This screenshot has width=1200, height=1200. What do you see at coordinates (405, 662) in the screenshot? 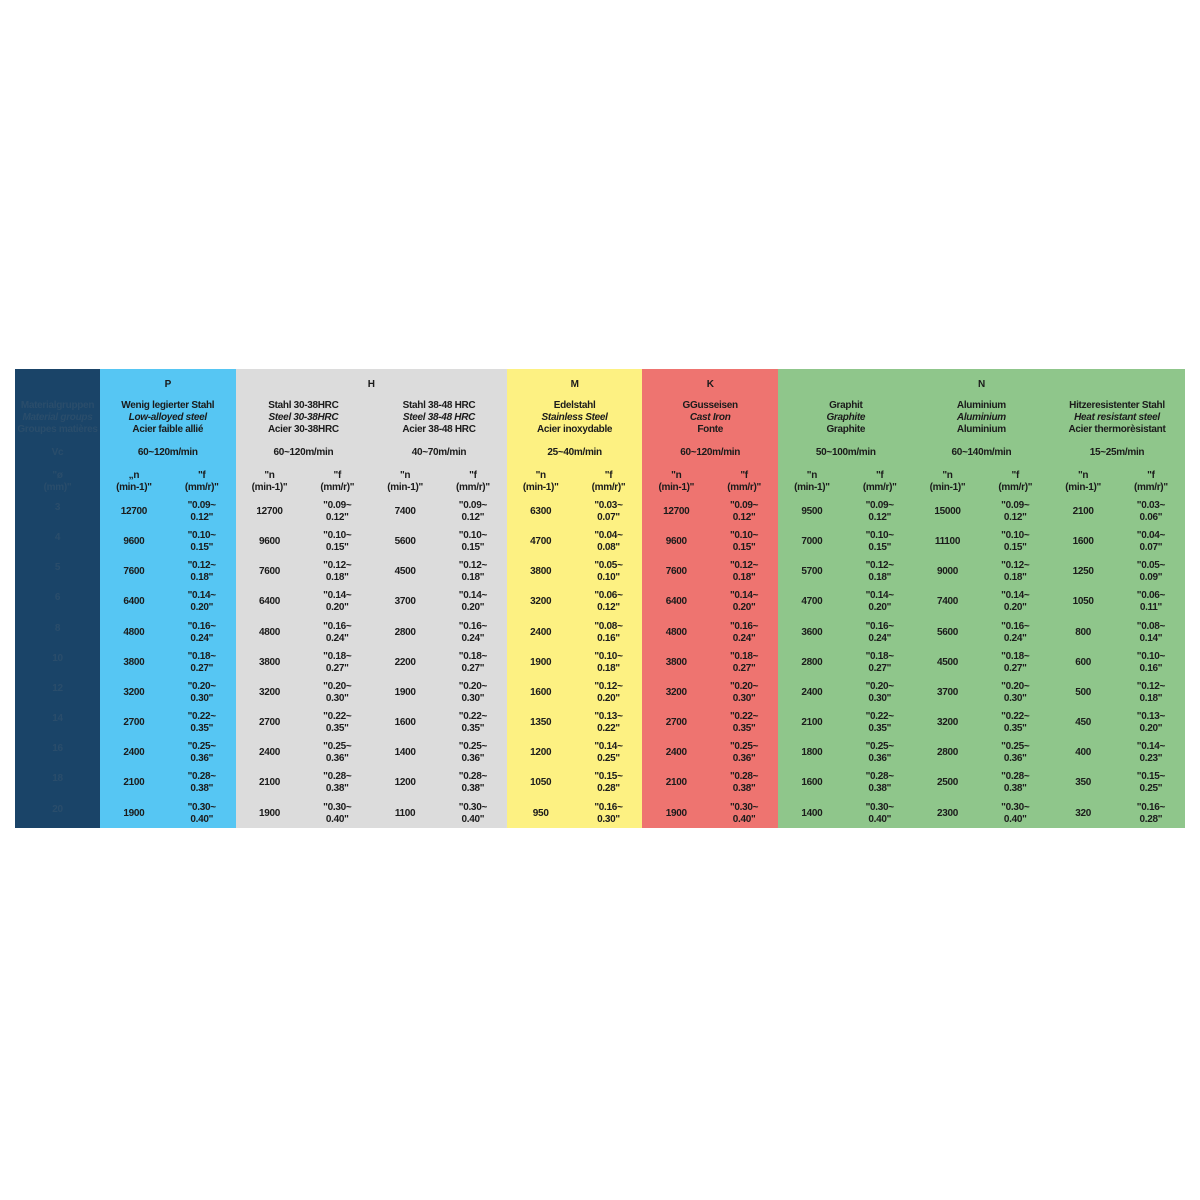
I see `rpm-value: 2200` at bounding box center [405, 662].